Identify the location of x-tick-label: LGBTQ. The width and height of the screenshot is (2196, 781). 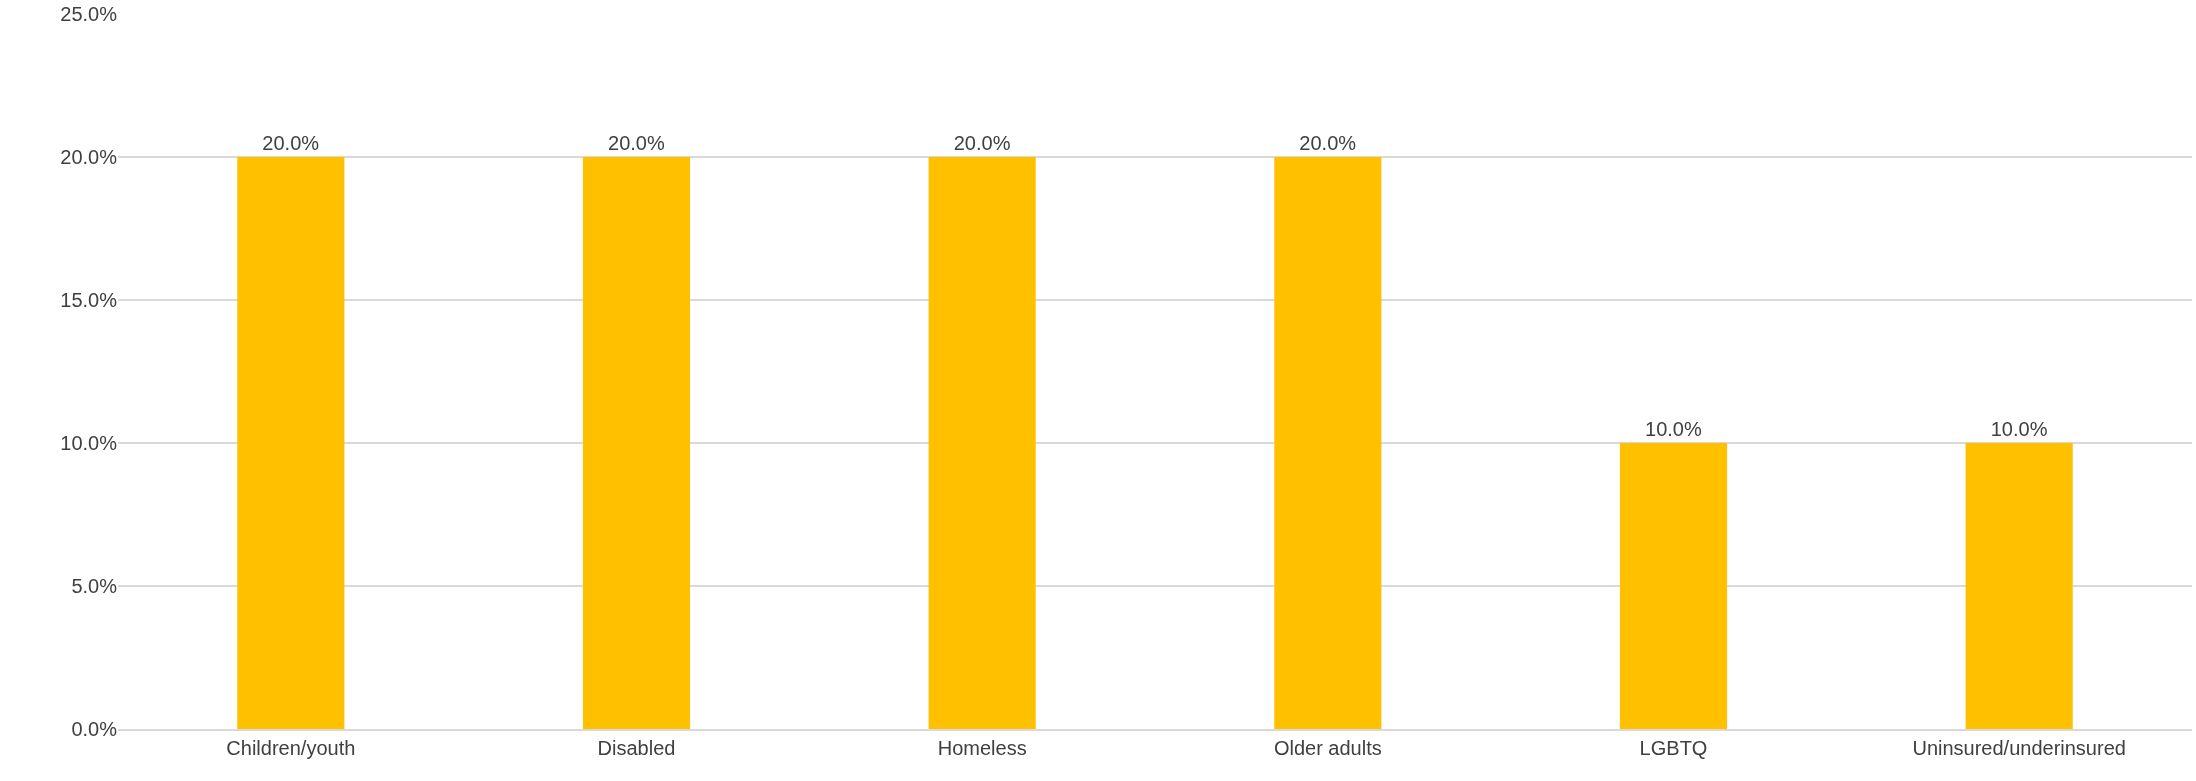
(1673, 747).